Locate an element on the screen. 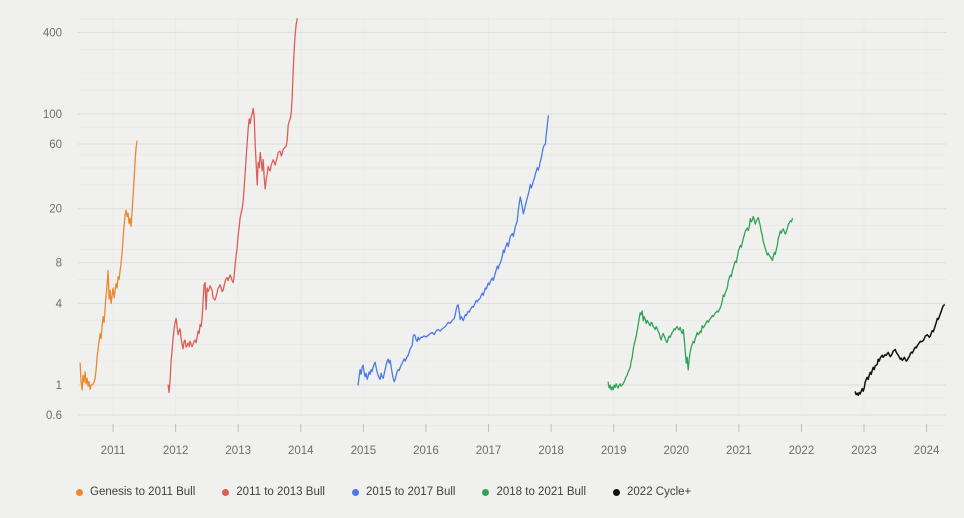  y-tick-label: 0.6 is located at coordinates (54, 416).